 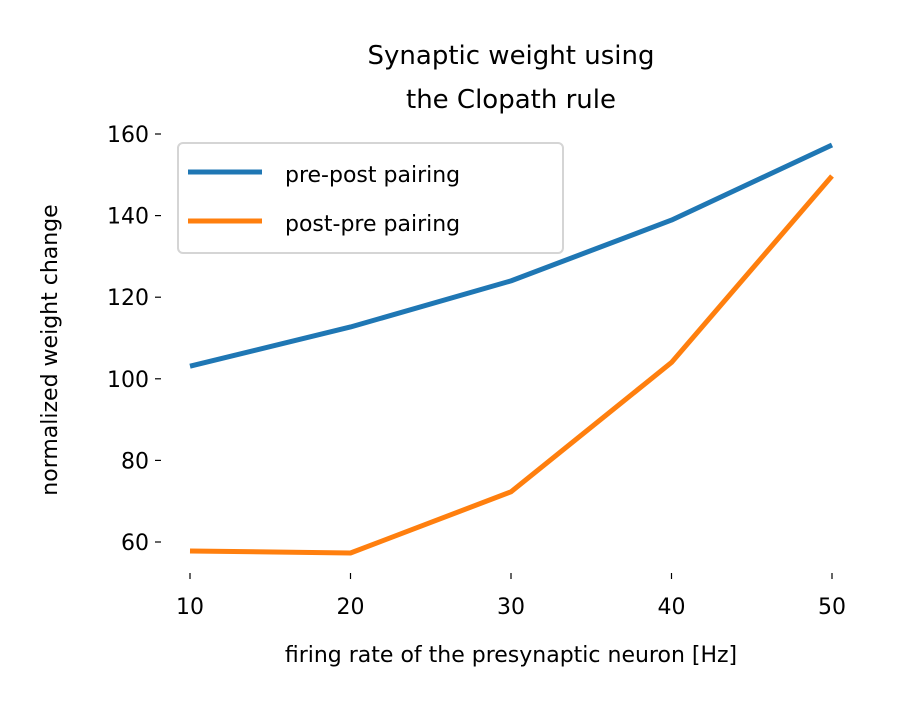 What do you see at coordinates (372, 175) in the screenshot?
I see `legend-label-pre-post: pre-post pairing` at bounding box center [372, 175].